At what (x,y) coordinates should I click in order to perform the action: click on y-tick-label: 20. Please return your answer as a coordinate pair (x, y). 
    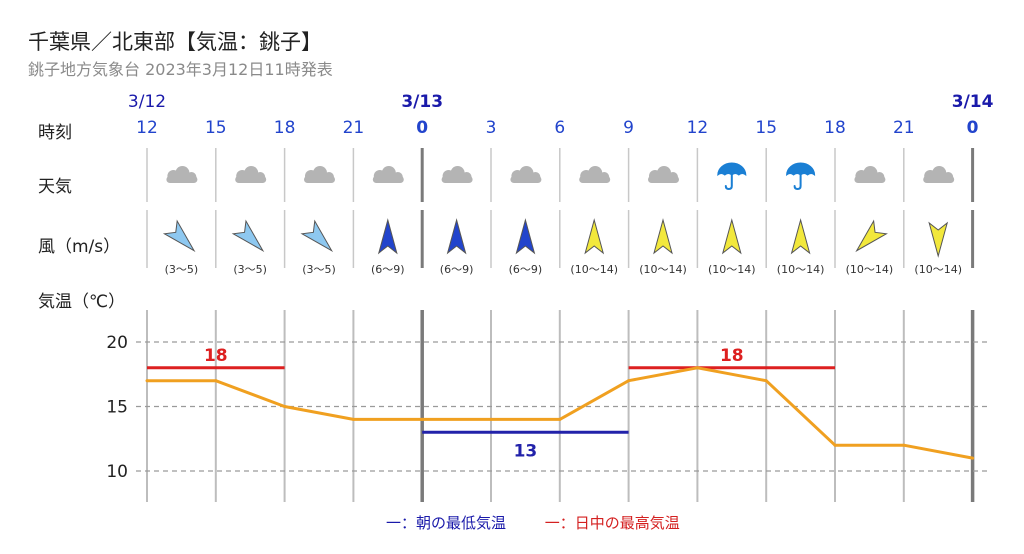
    Looking at the image, I should click on (117, 343).